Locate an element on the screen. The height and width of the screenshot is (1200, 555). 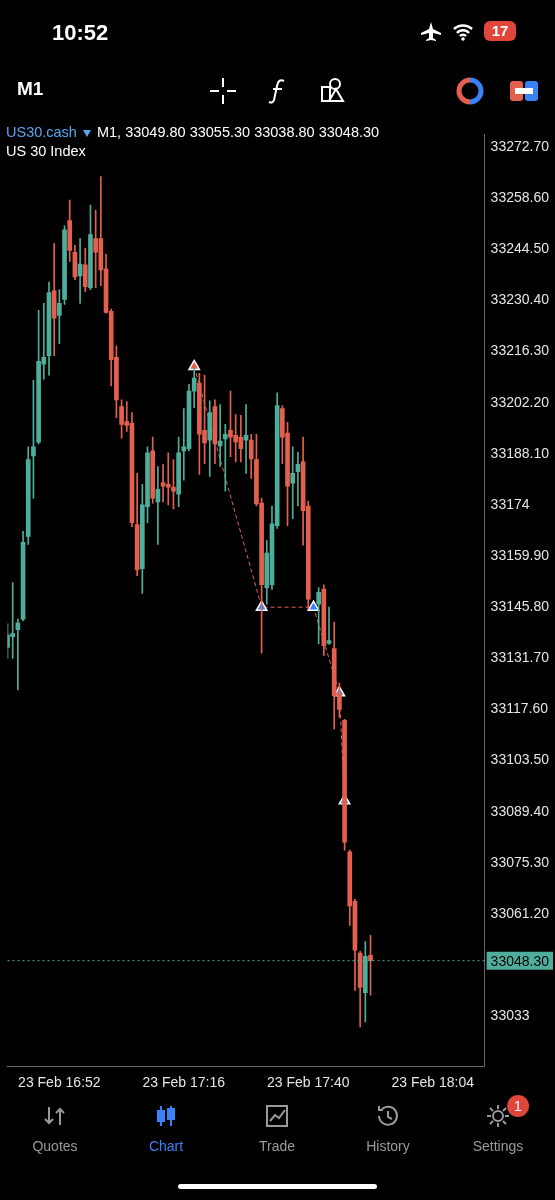
text: 1 is located at coordinates (518, 1106).